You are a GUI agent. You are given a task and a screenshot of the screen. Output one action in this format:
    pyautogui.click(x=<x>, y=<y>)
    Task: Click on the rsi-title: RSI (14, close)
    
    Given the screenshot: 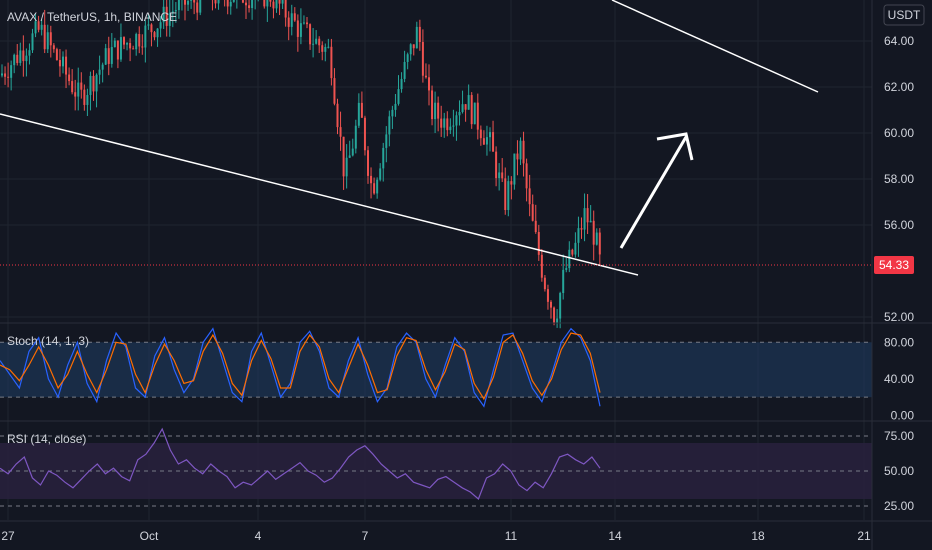 What is the action you would take?
    pyautogui.click(x=46, y=439)
    